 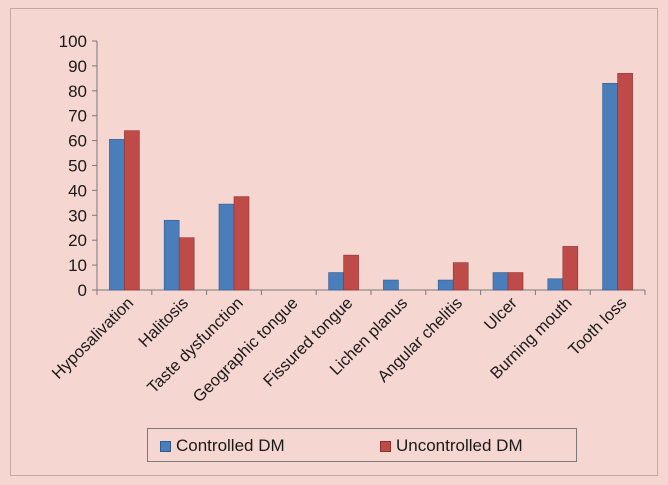 I want to click on x-category-label: Taste dysfunction, so click(x=195, y=345).